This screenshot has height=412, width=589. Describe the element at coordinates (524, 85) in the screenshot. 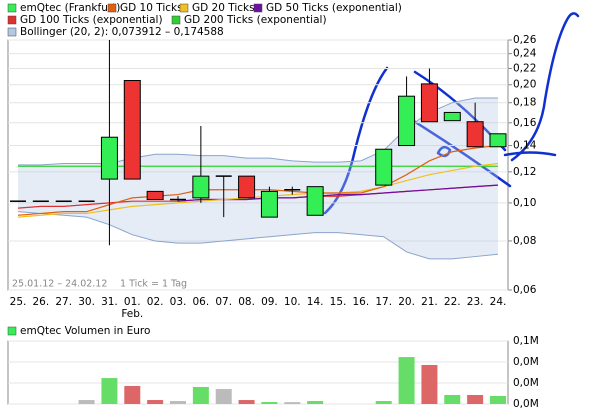

I see `y-tick-label: 0,20` at that location.